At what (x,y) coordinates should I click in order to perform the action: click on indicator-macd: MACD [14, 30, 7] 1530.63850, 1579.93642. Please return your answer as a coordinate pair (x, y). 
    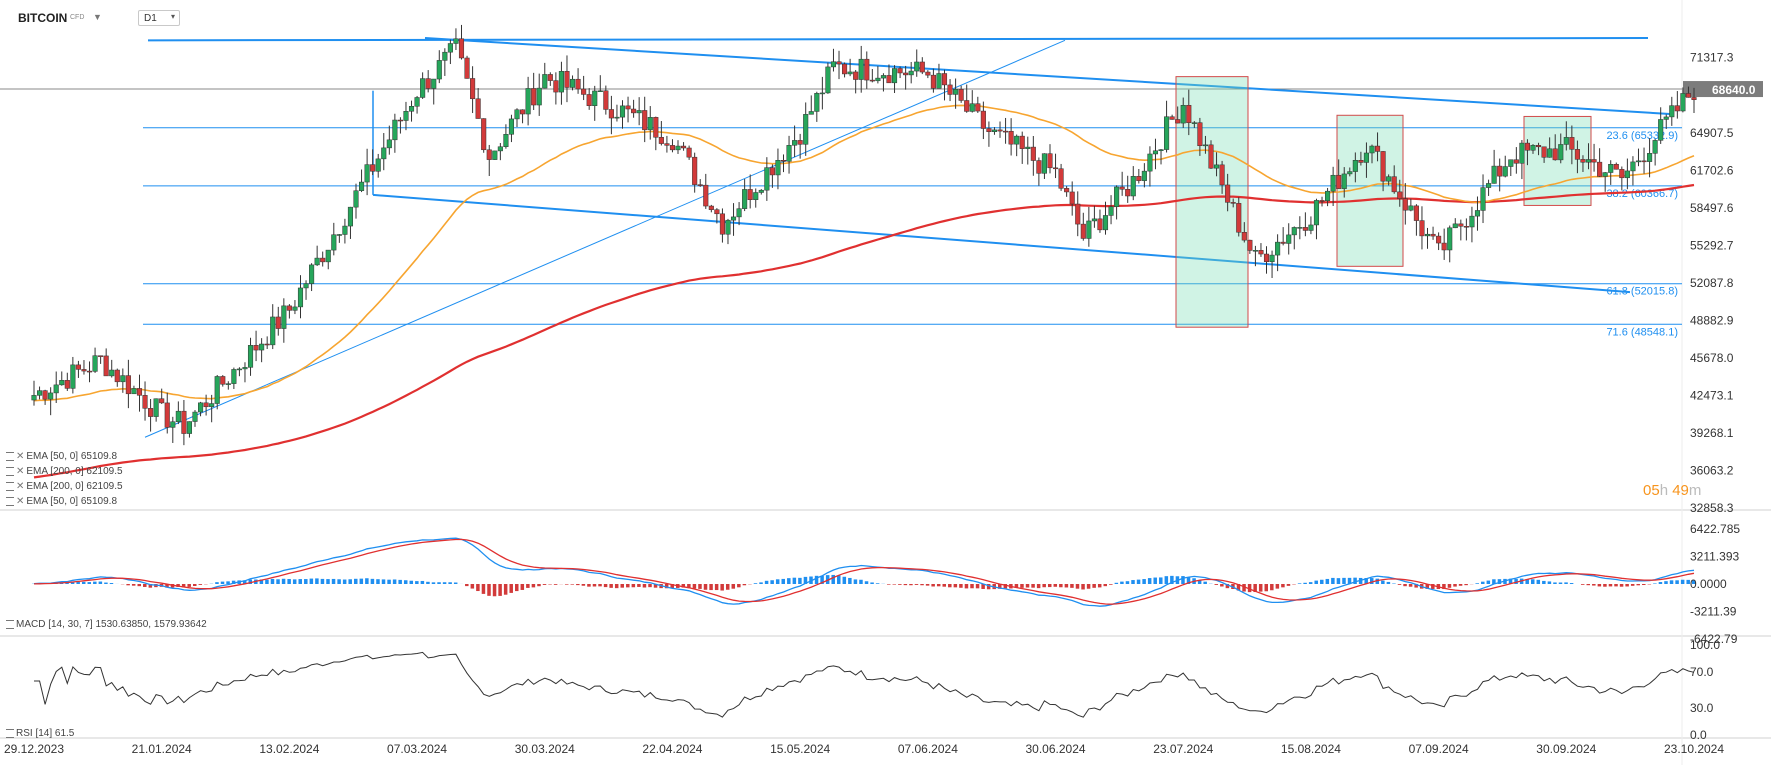
    Looking at the image, I should click on (106, 625).